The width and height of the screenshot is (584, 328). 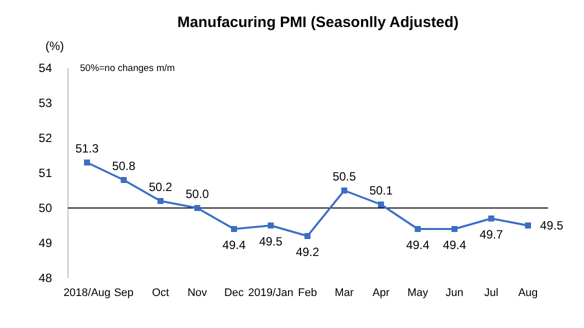 I want to click on x-tick-label: Dec, so click(x=234, y=293).